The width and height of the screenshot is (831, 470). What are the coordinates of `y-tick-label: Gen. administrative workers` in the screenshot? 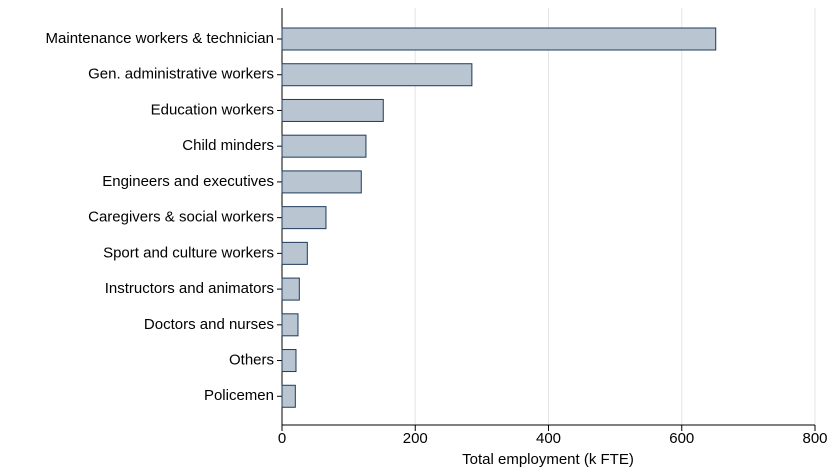 It's located at (181, 74).